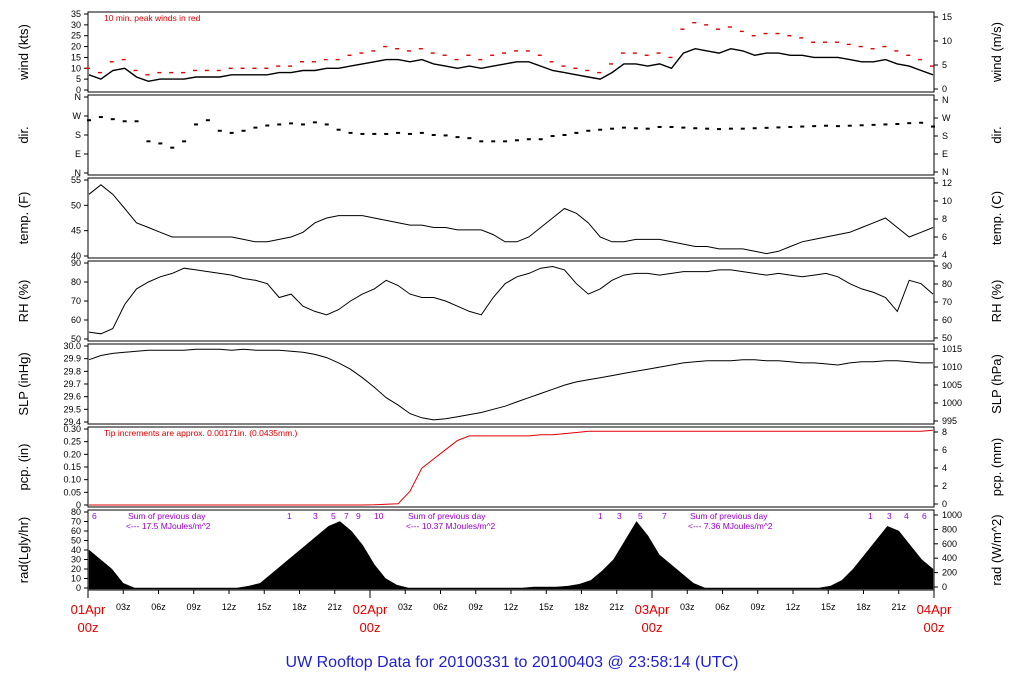  I want to click on left-tick-label: 30, so click(76, 25).